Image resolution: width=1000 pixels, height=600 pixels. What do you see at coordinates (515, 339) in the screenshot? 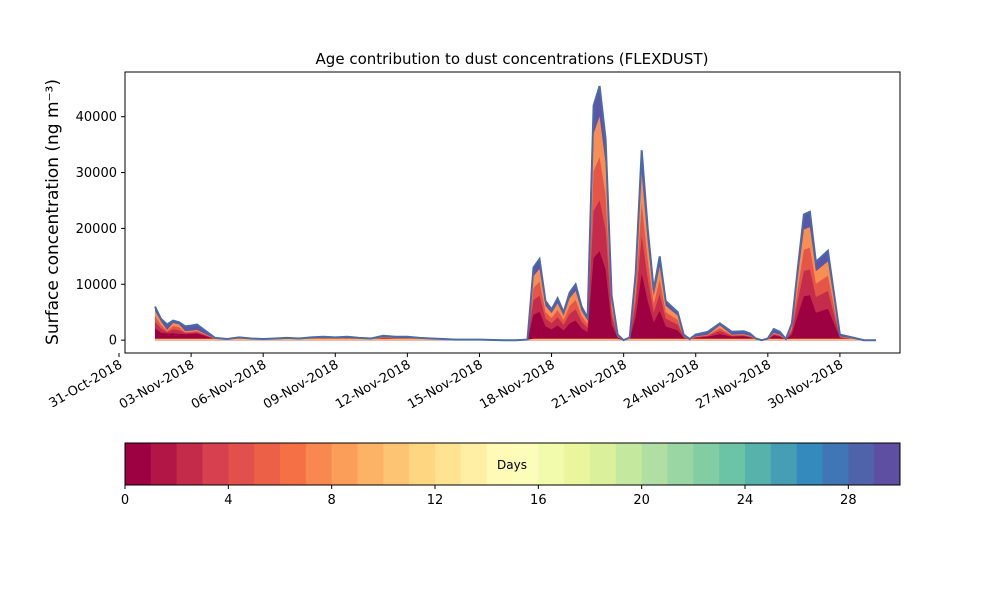
I see `age-layer-aged-band` at bounding box center [515, 339].